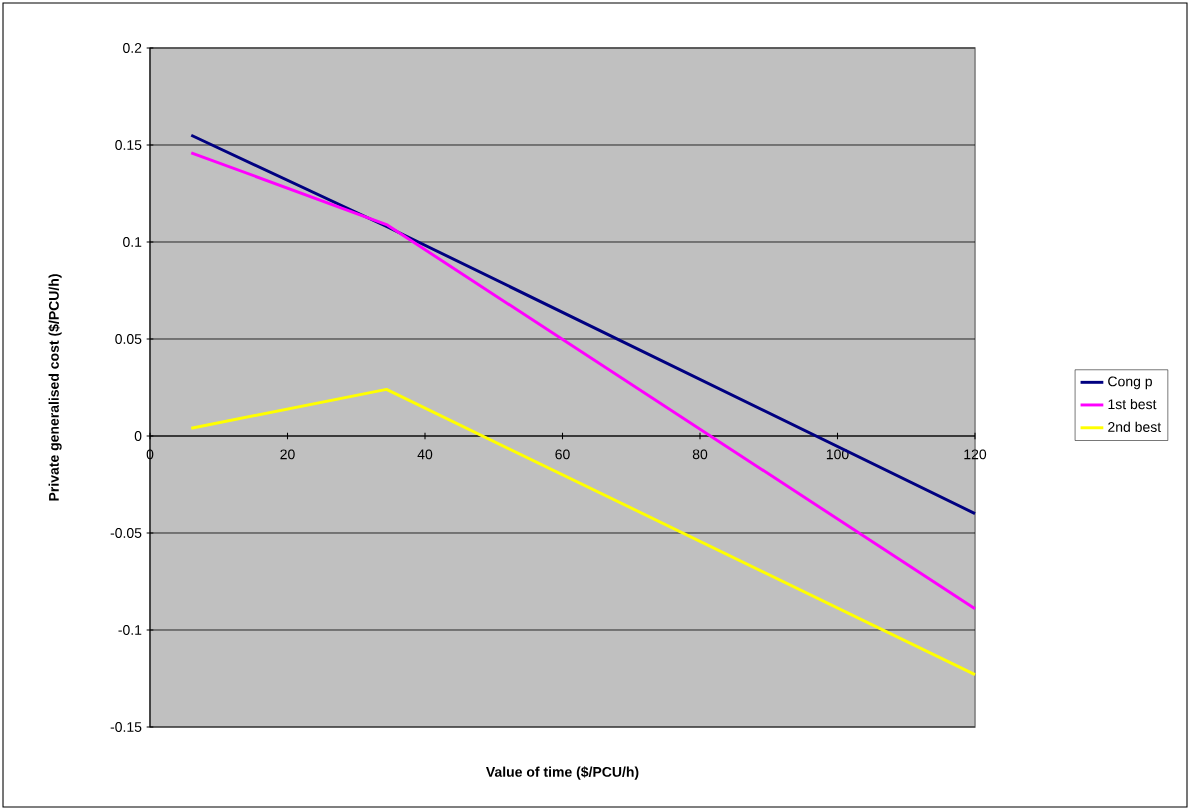 The image size is (1190, 810). What do you see at coordinates (425, 454) in the screenshot?
I see `x-tick-label: 40` at bounding box center [425, 454].